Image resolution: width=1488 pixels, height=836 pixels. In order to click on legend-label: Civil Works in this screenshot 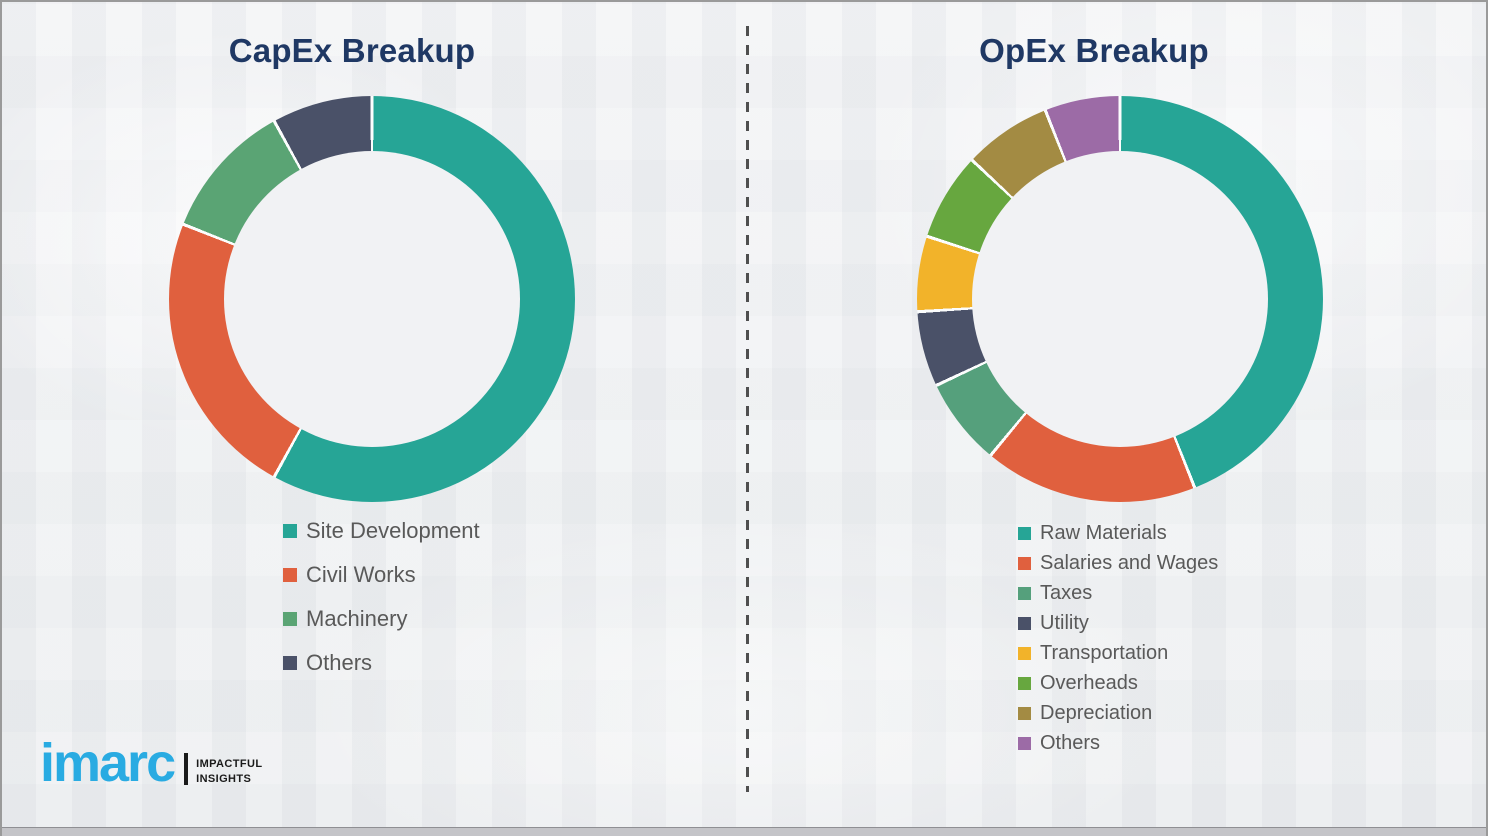, I will do `click(361, 574)`.